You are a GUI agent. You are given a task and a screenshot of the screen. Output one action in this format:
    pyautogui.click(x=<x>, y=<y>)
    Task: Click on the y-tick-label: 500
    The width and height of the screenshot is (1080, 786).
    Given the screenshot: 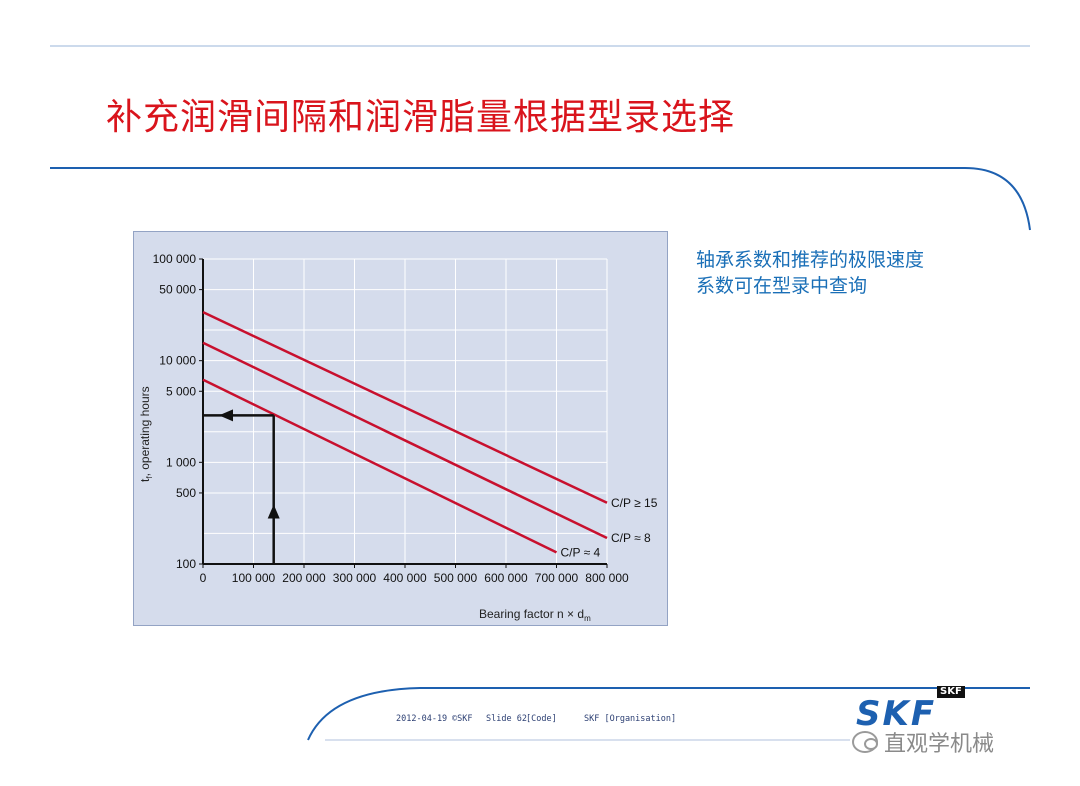 What is the action you would take?
    pyautogui.click(x=186, y=493)
    